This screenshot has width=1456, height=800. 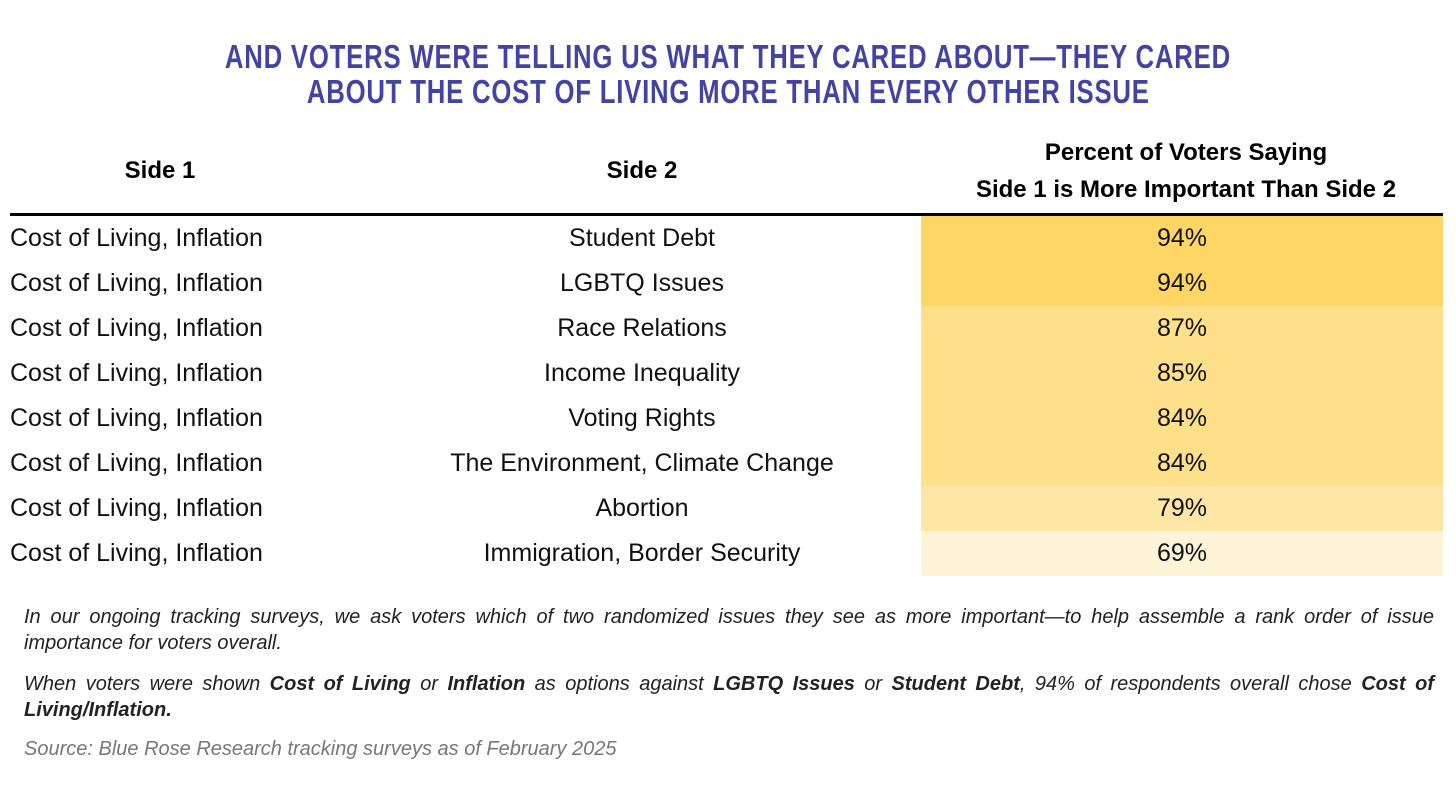 I want to click on side-2-cell: Income Inequality, so click(x=642, y=373).